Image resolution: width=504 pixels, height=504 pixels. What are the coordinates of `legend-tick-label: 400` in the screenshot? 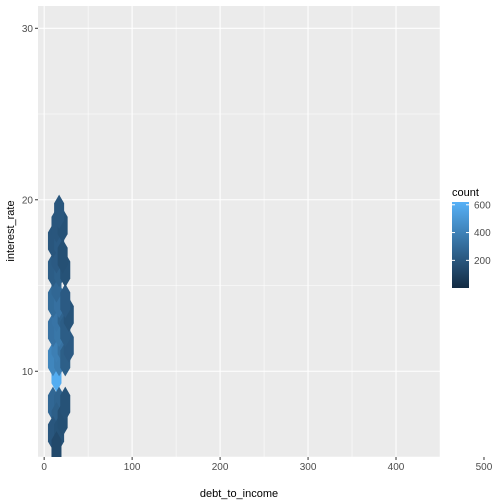 It's located at (482, 233).